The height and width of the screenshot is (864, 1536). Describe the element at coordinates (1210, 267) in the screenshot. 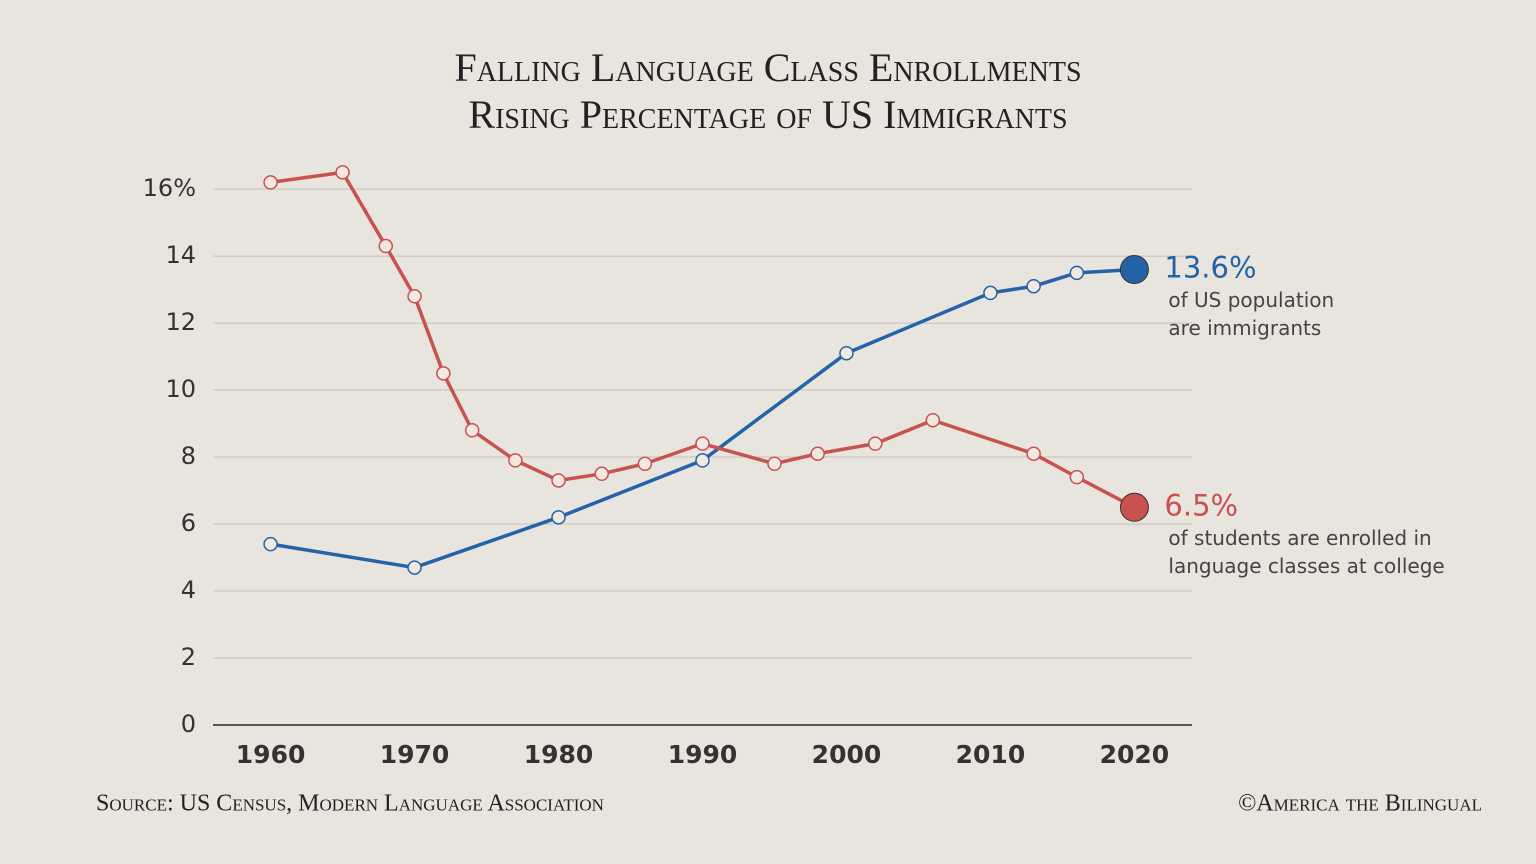

I see `value-label: 13.6%` at that location.